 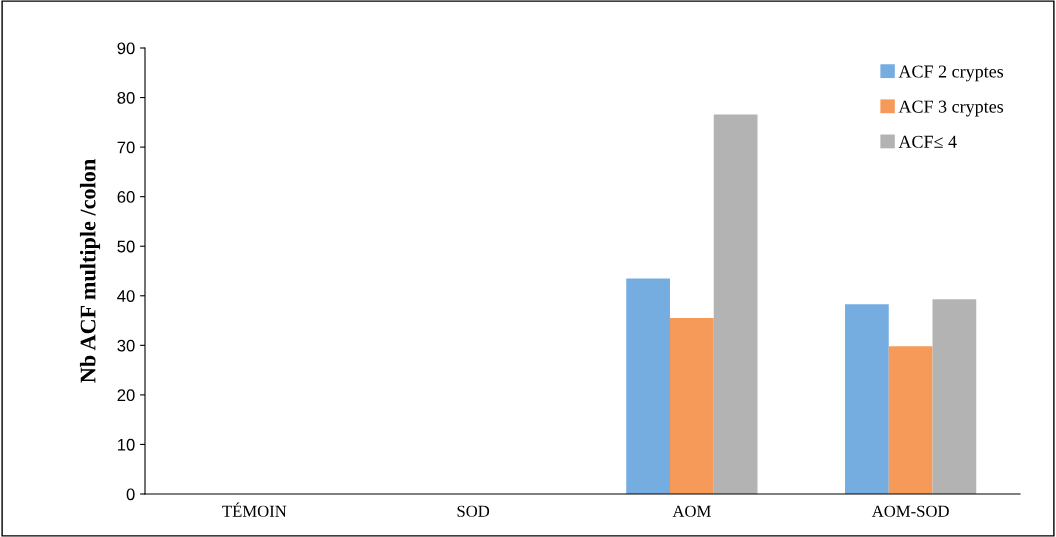 I want to click on x-tick-label: TÉMOIN, so click(x=254, y=509).